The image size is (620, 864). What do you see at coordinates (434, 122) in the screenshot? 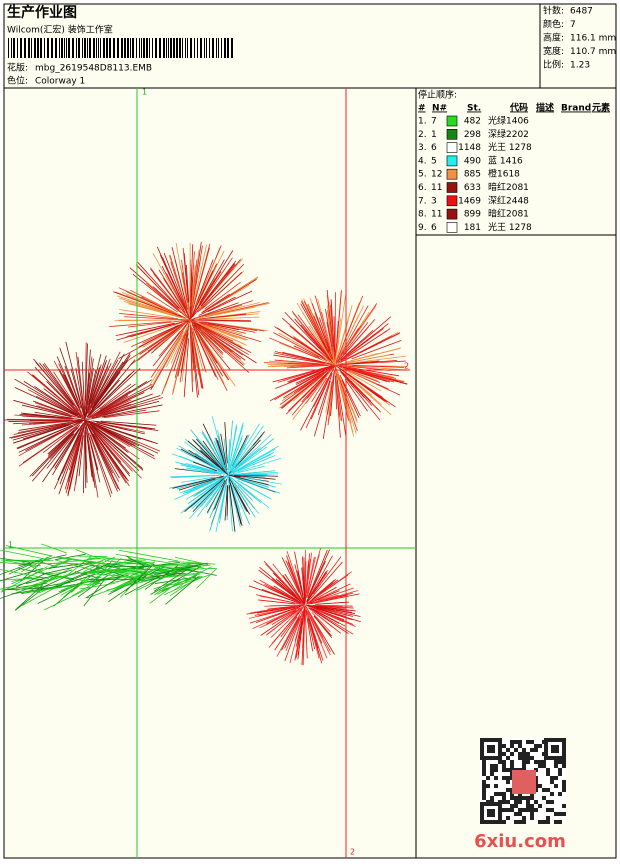
I see `row-needle: 7` at bounding box center [434, 122].